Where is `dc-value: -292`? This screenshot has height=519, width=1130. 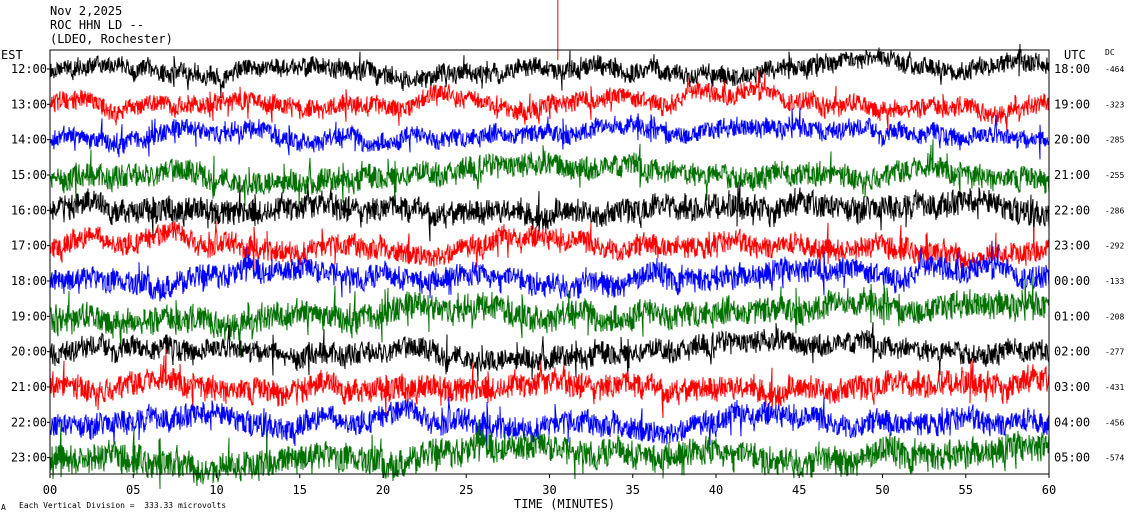
dc-value: -292 is located at coordinates (1114, 246).